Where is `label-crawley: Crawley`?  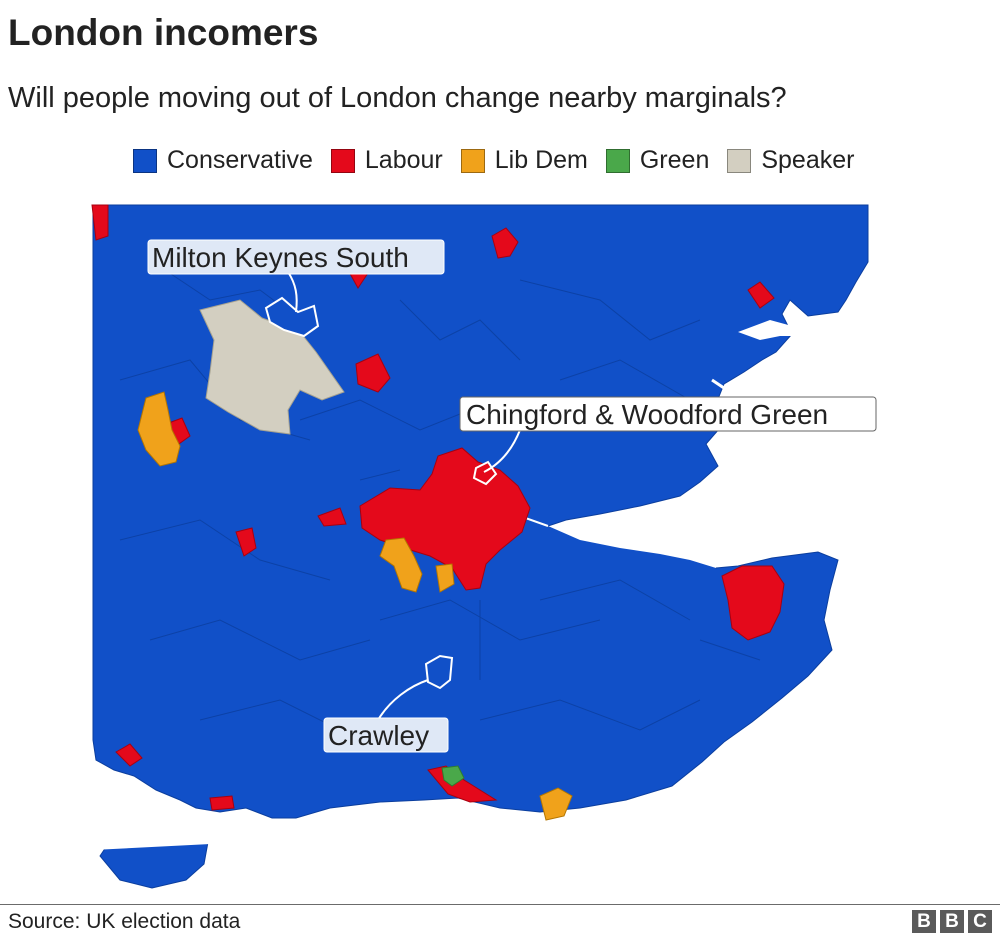
label-crawley: Crawley is located at coordinates (386, 735).